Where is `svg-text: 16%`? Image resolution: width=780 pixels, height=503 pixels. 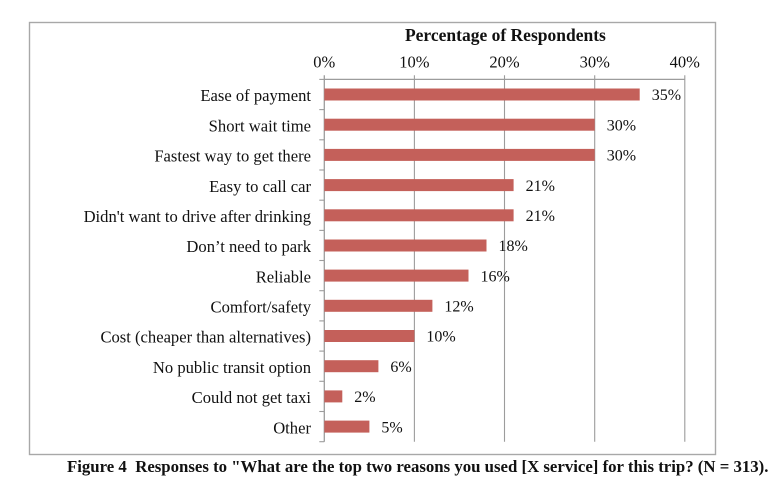
svg-text: 16% is located at coordinates (495, 276).